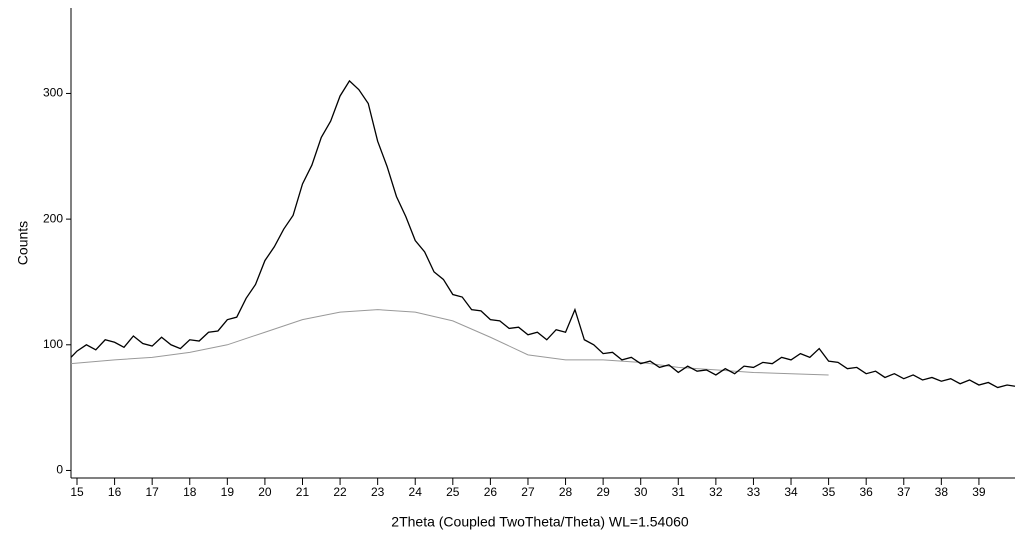 The image size is (1034, 540). I want to click on y-tick-label: 300, so click(53, 93).